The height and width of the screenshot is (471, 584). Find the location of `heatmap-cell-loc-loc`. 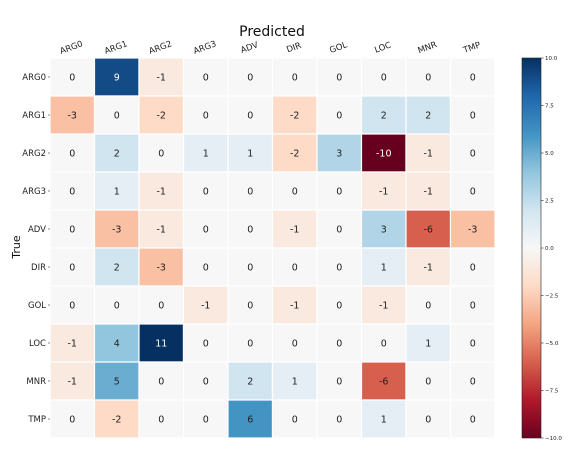

heatmap-cell-loc-loc is located at coordinates (383, 343).